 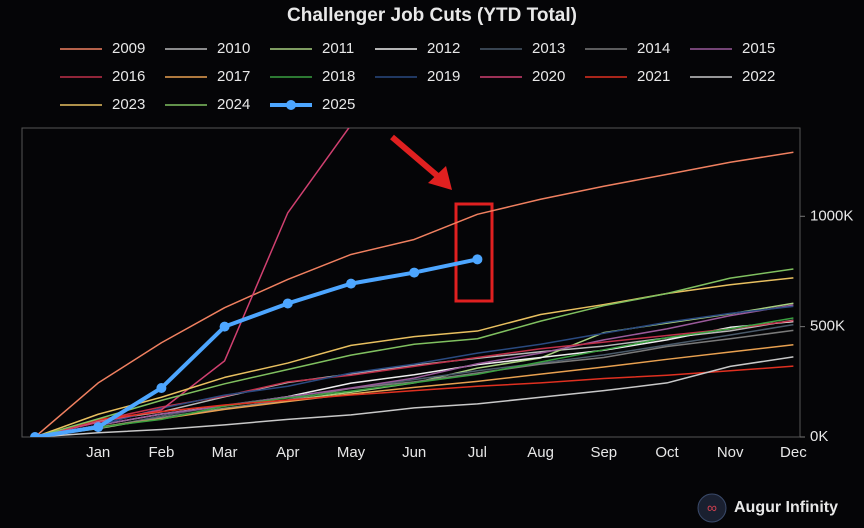 I want to click on x-tick-label: Mar, so click(x=225, y=452).